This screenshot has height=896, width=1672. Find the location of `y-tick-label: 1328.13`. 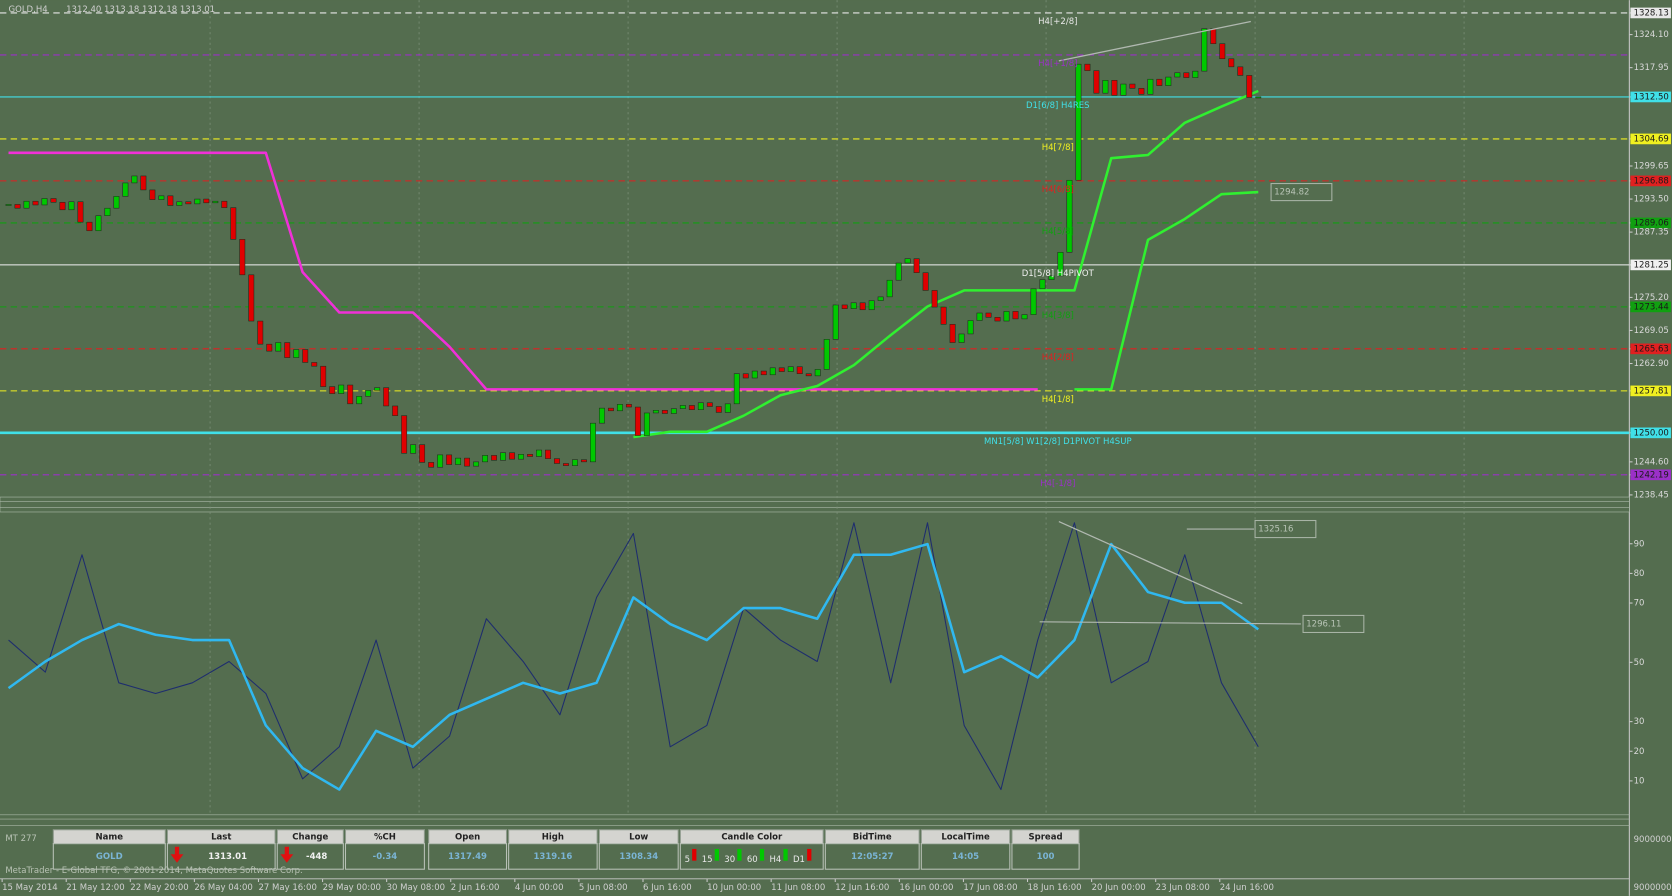

y-tick-label: 1328.13 is located at coordinates (1651, 13).